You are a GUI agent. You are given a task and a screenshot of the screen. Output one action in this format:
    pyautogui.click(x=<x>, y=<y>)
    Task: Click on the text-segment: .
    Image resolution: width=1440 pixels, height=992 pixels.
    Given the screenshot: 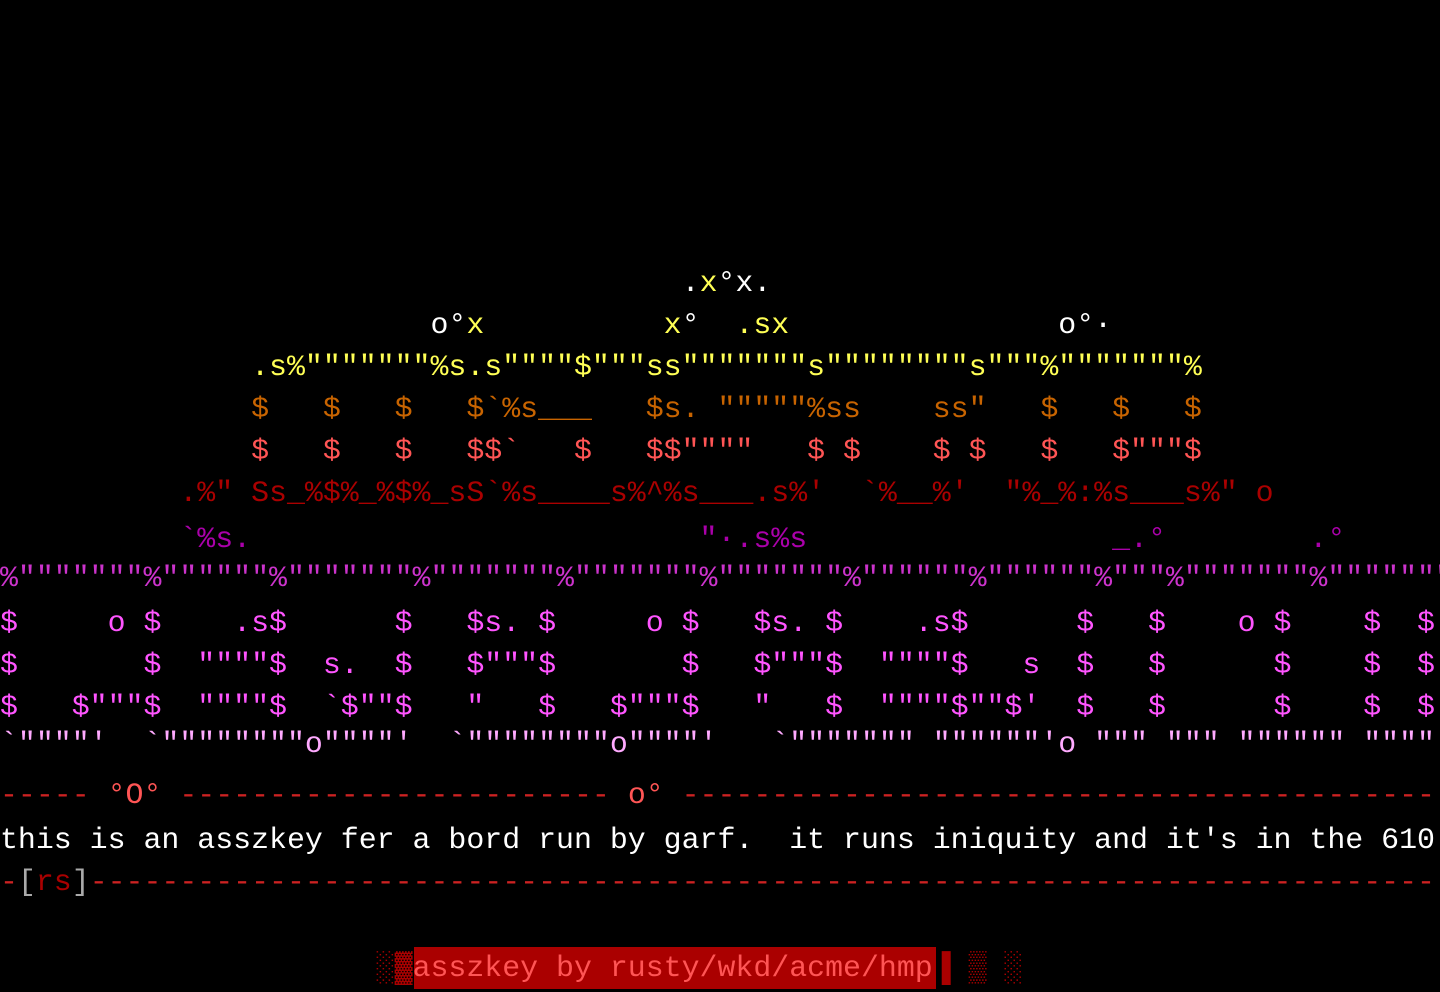 What is the action you would take?
    pyautogui.click(x=350, y=283)
    